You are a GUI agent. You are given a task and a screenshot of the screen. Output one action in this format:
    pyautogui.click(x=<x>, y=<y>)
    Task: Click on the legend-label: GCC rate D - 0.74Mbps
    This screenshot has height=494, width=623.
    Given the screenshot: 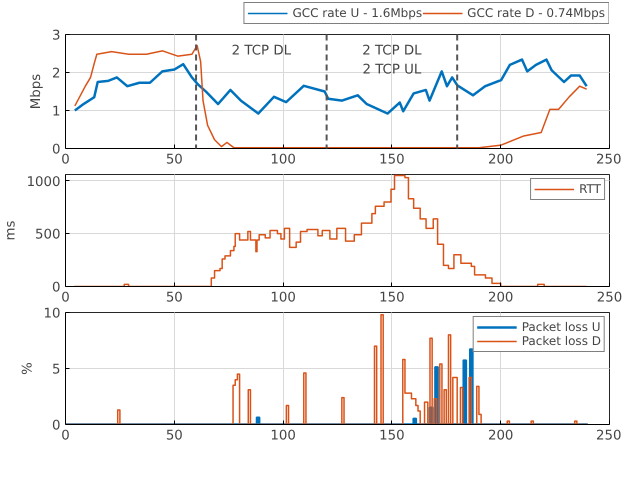 What is the action you would take?
    pyautogui.click(x=536, y=13)
    